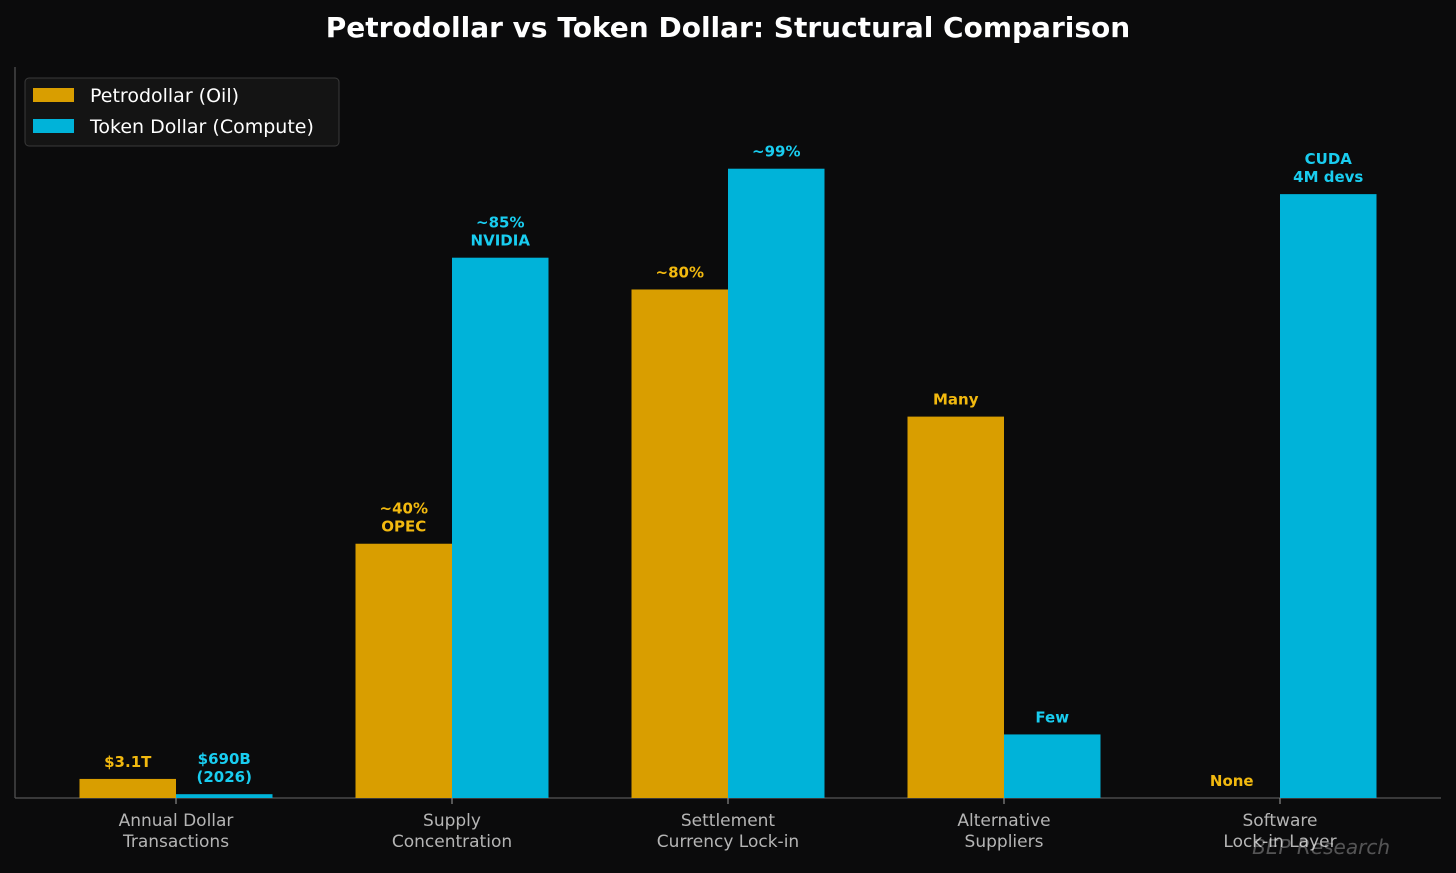 The height and width of the screenshot is (873, 1456). I want to click on bar-label-token-dollar-1: ~85% NVIDIA, so click(501, 232).